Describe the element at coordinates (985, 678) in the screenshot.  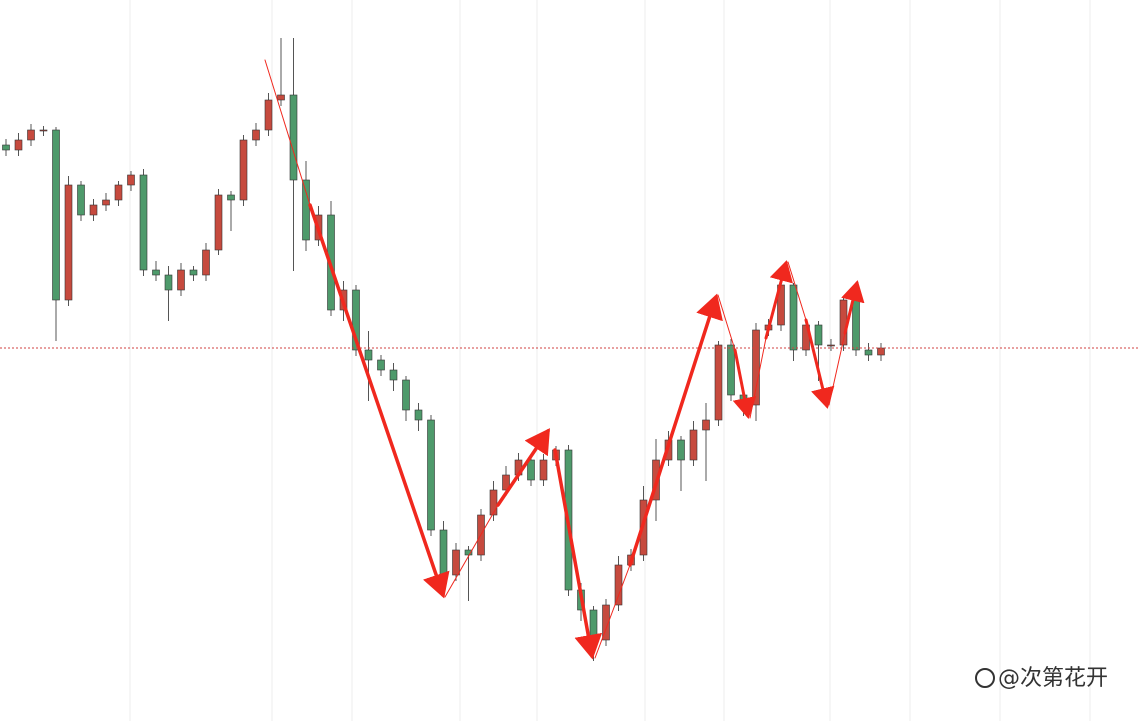
I see `watermark-logo` at that location.